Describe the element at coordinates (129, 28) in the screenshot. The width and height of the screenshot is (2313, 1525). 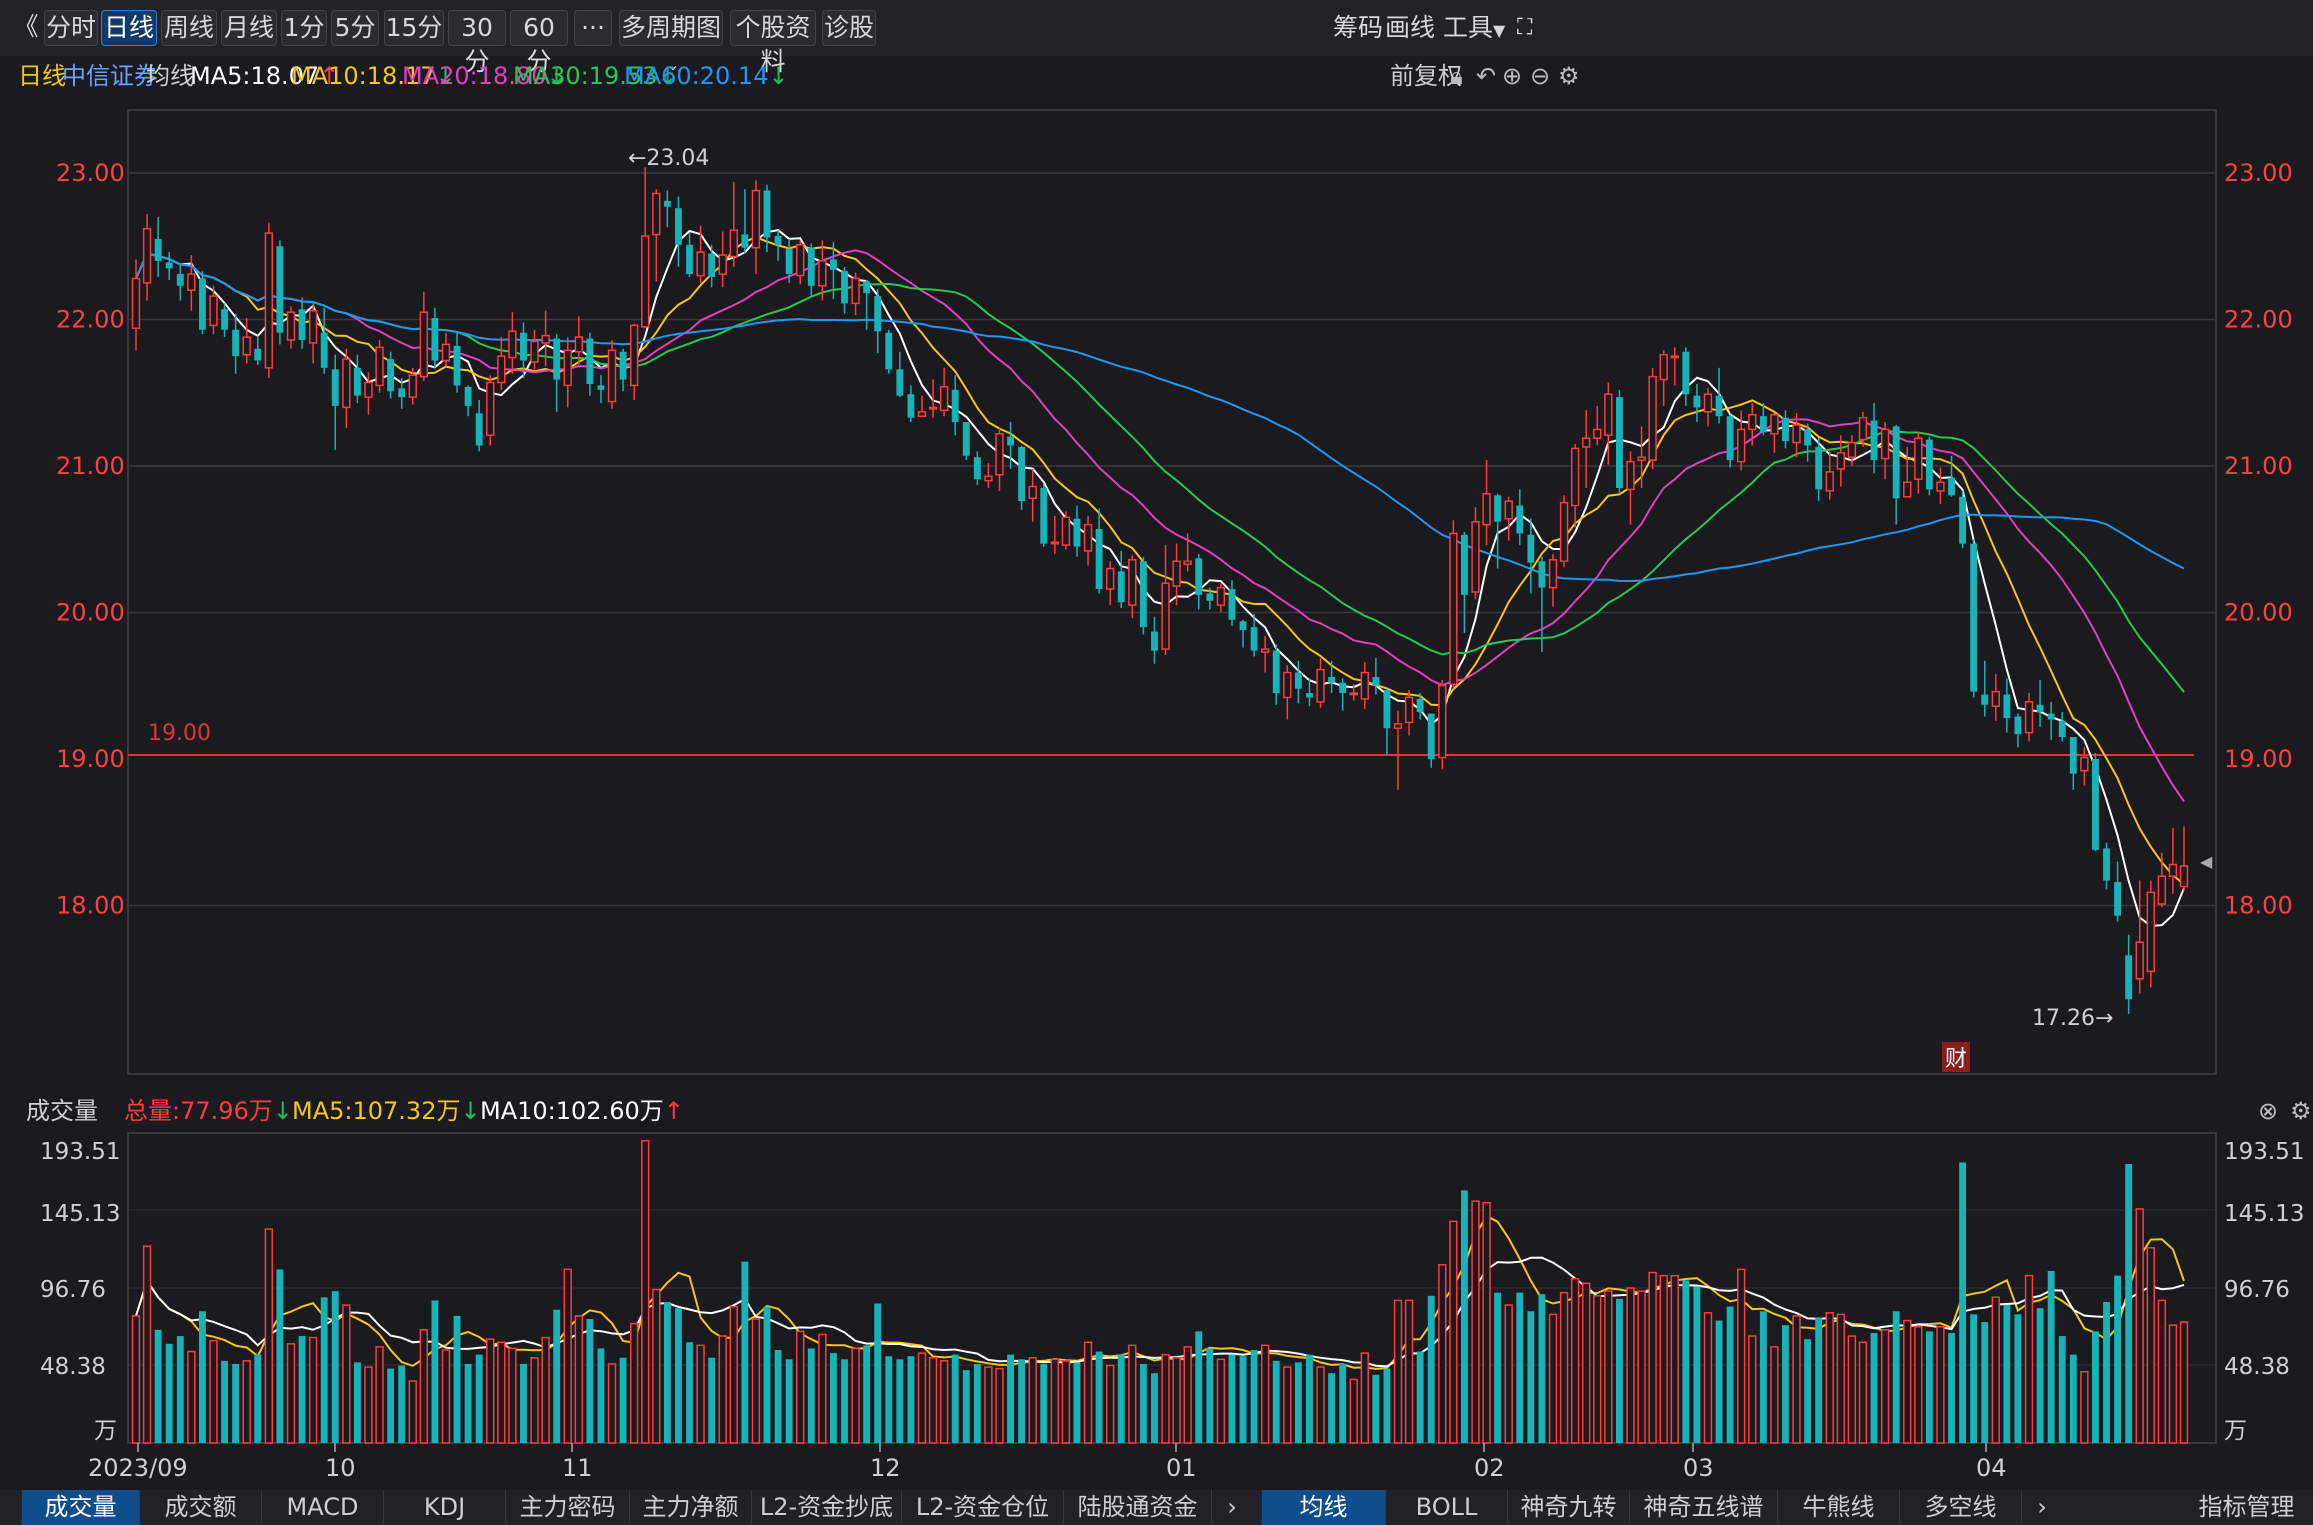
I see `tab-daily: 日线` at that location.